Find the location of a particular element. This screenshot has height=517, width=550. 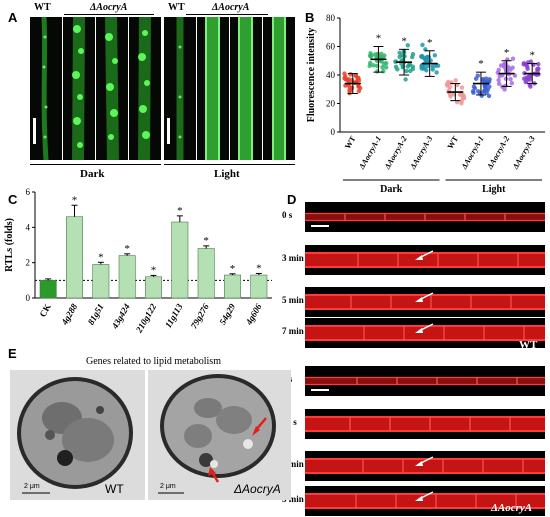

tem-mutant-scale-label: 2 μm is located at coordinates (168, 486).